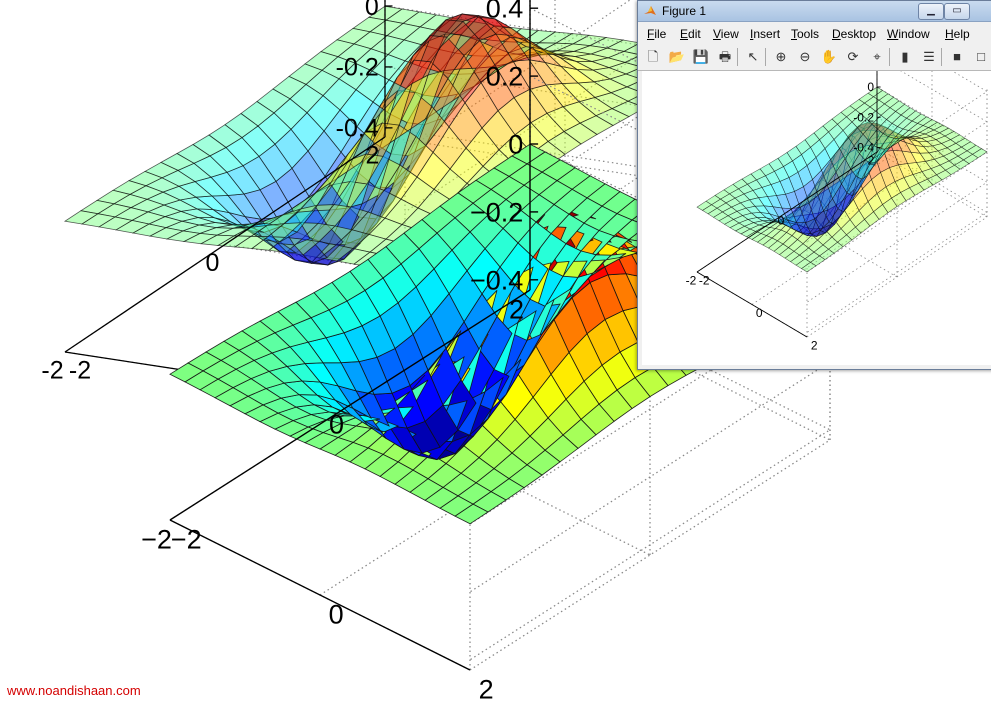  Describe the element at coordinates (684, 11) in the screenshot. I see `window-title: Figure 1` at that location.